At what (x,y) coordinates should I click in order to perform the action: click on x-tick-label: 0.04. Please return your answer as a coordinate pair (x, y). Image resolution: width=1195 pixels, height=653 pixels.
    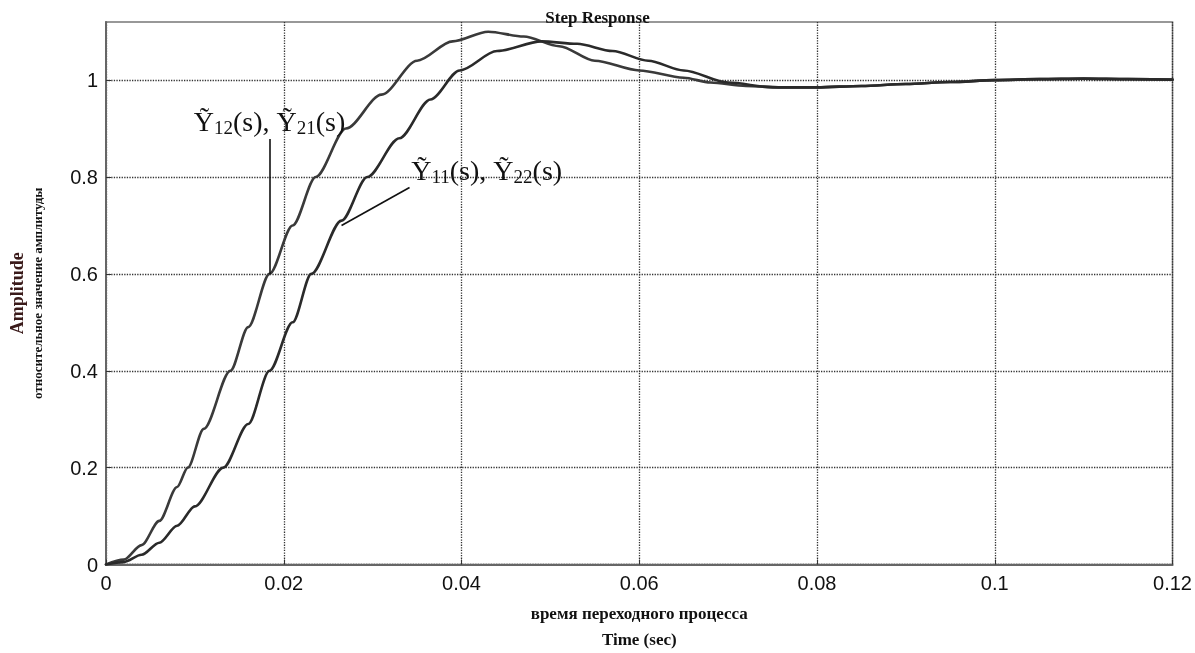
    Looking at the image, I should click on (461, 582).